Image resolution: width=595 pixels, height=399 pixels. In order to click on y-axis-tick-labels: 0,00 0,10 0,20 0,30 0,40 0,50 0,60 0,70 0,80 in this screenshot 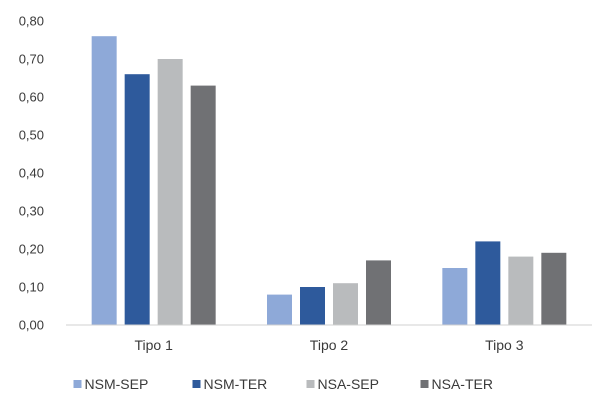, I will do `click(31, 173)`.